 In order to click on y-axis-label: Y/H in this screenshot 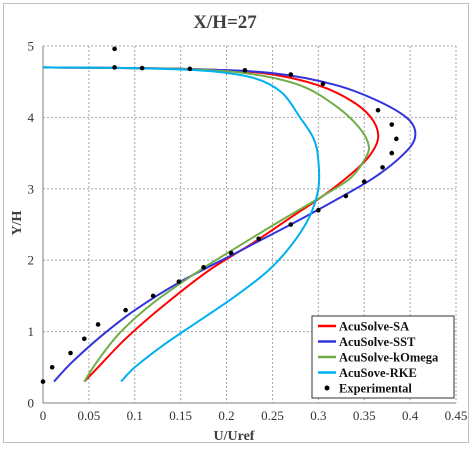, I will do `click(17, 222)`.